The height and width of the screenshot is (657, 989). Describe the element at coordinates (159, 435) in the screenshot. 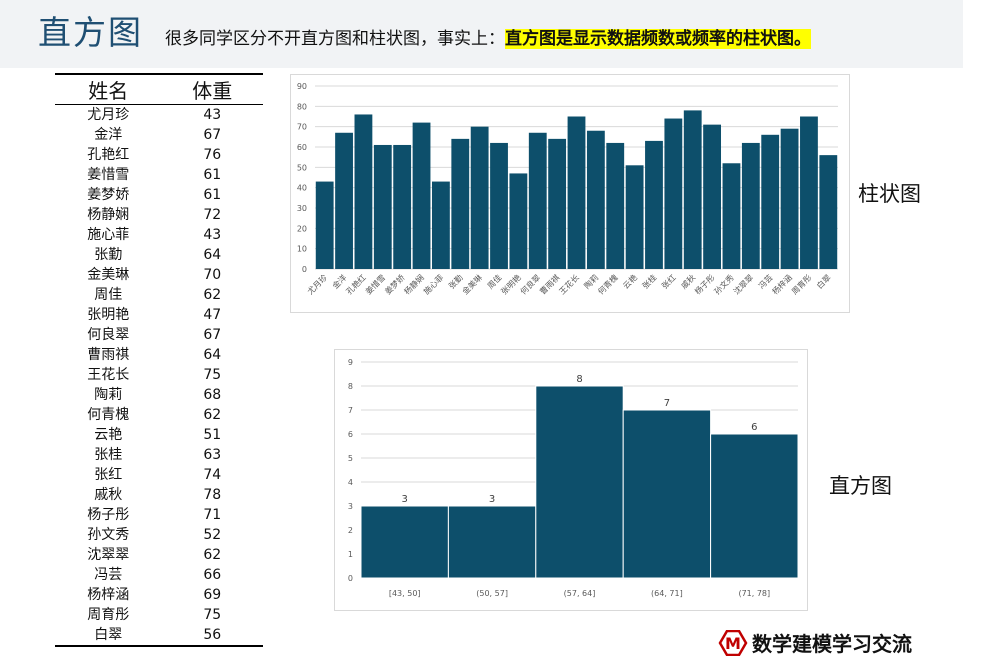

I see `table-row: 云艳 51` at that location.